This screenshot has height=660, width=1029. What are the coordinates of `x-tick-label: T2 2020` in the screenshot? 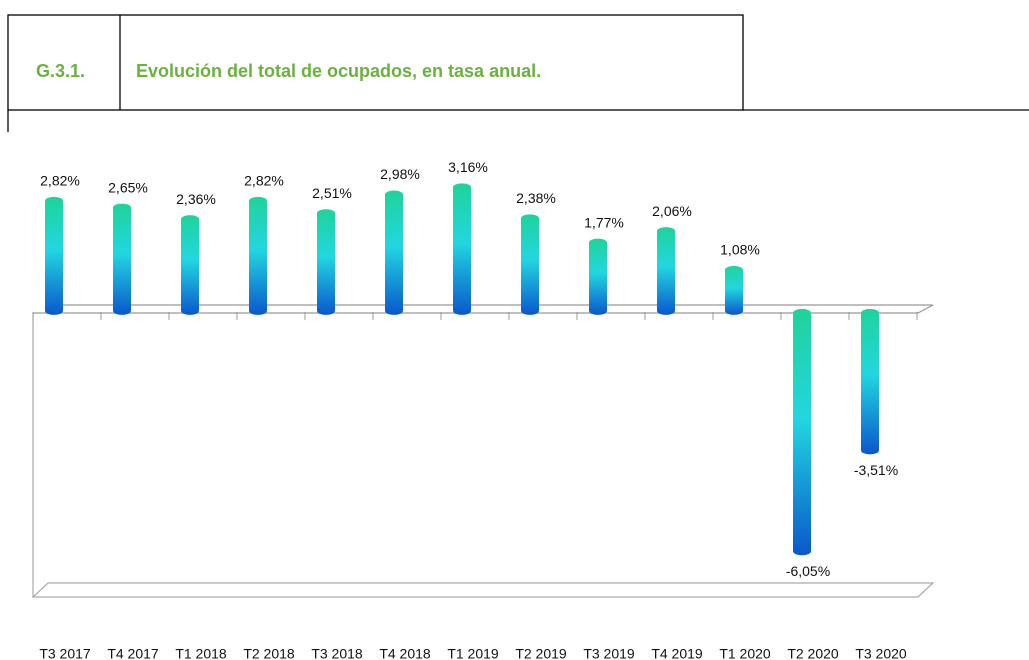 It's located at (813, 653).